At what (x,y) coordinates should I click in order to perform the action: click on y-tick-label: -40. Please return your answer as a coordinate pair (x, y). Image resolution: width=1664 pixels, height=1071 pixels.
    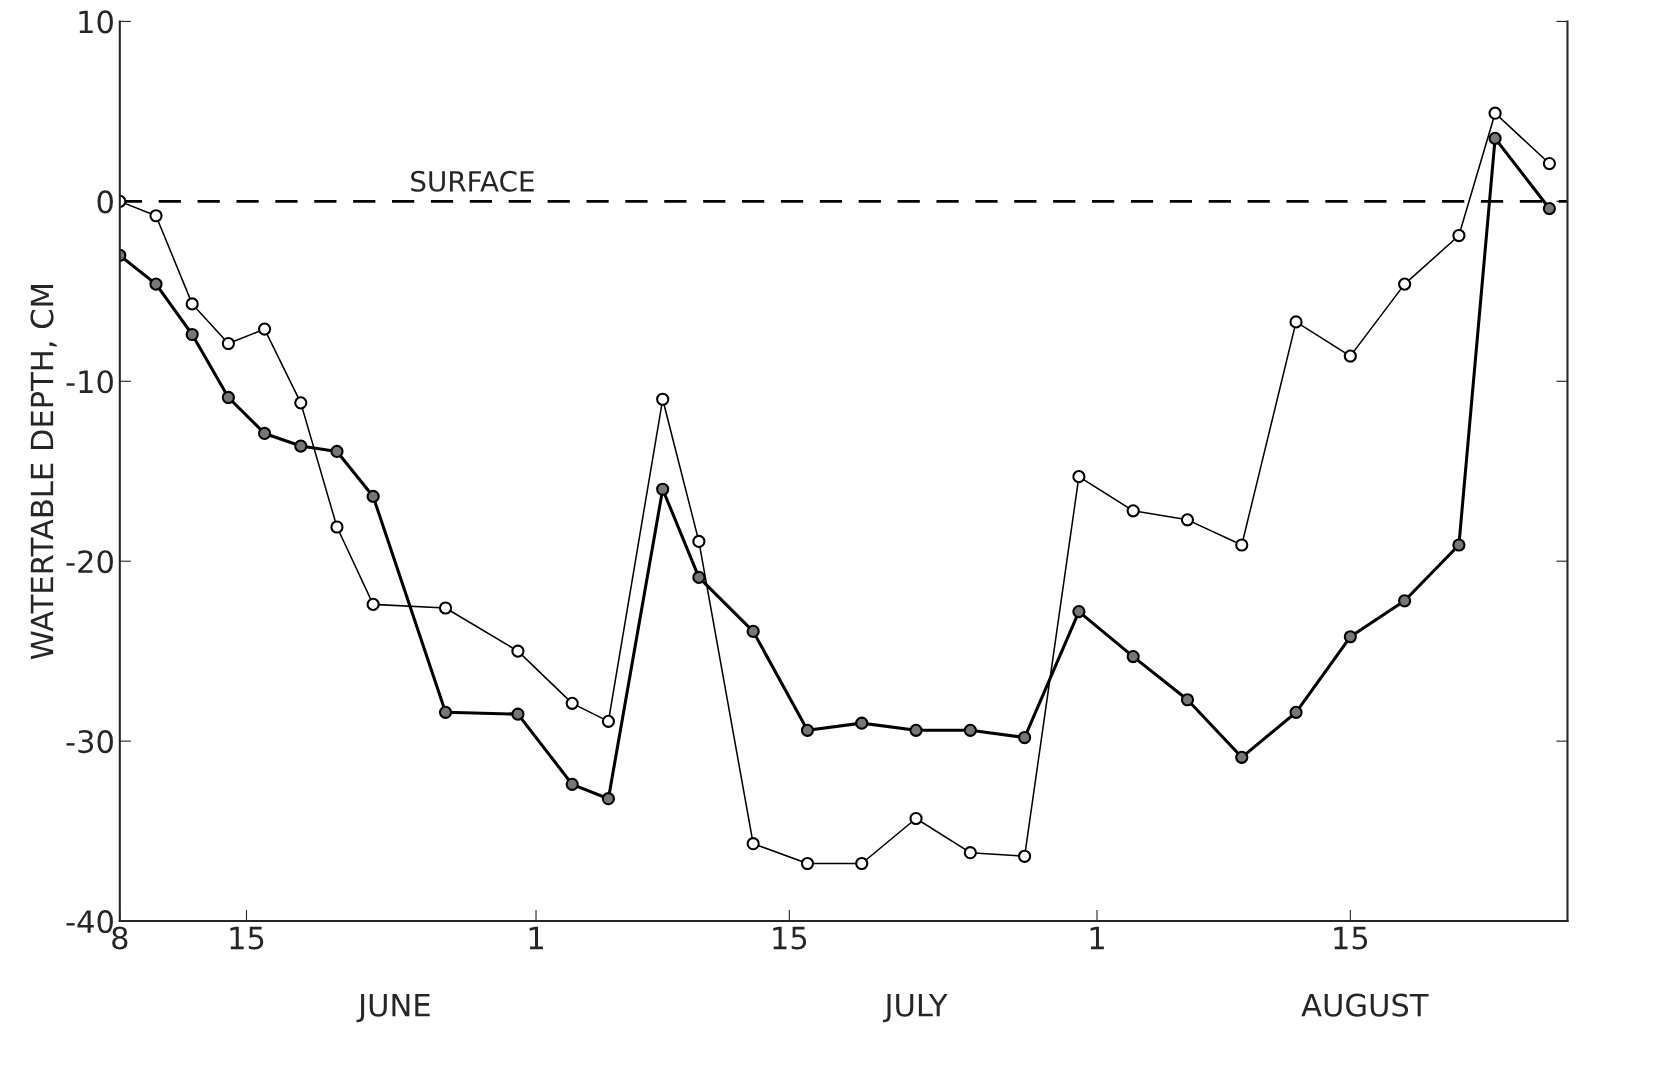
    Looking at the image, I should click on (89, 921).